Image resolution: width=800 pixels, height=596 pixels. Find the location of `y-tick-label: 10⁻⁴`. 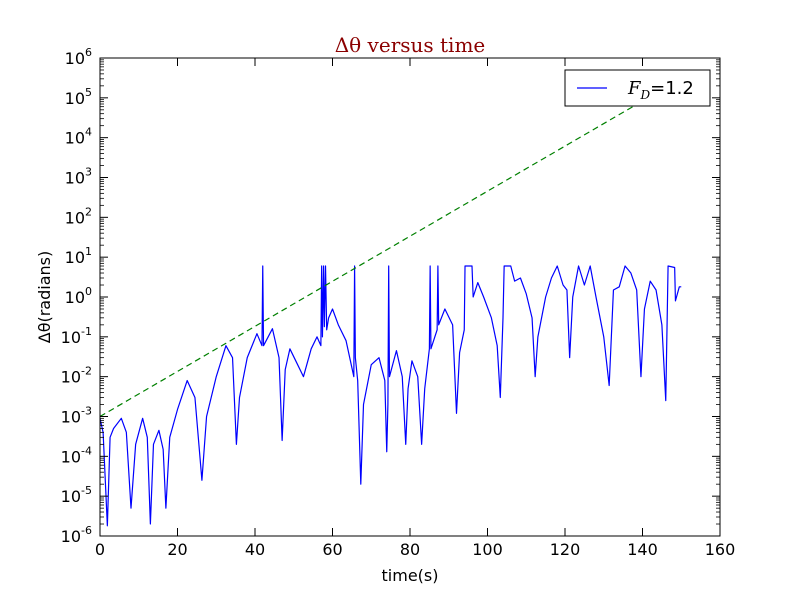

y-tick-label: 10⁻⁴ is located at coordinates (76, 455).